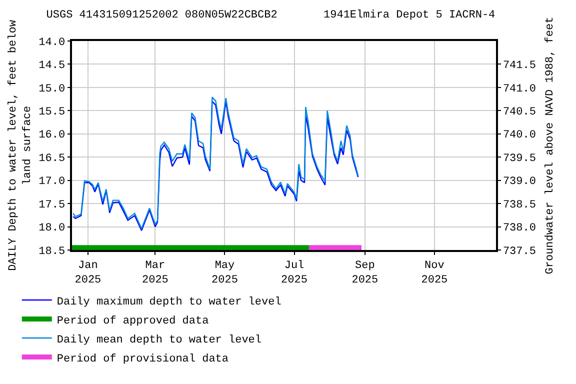 This screenshot has height=384, width=576. I want to click on x-tick-label: Nov 2025, so click(434, 273).